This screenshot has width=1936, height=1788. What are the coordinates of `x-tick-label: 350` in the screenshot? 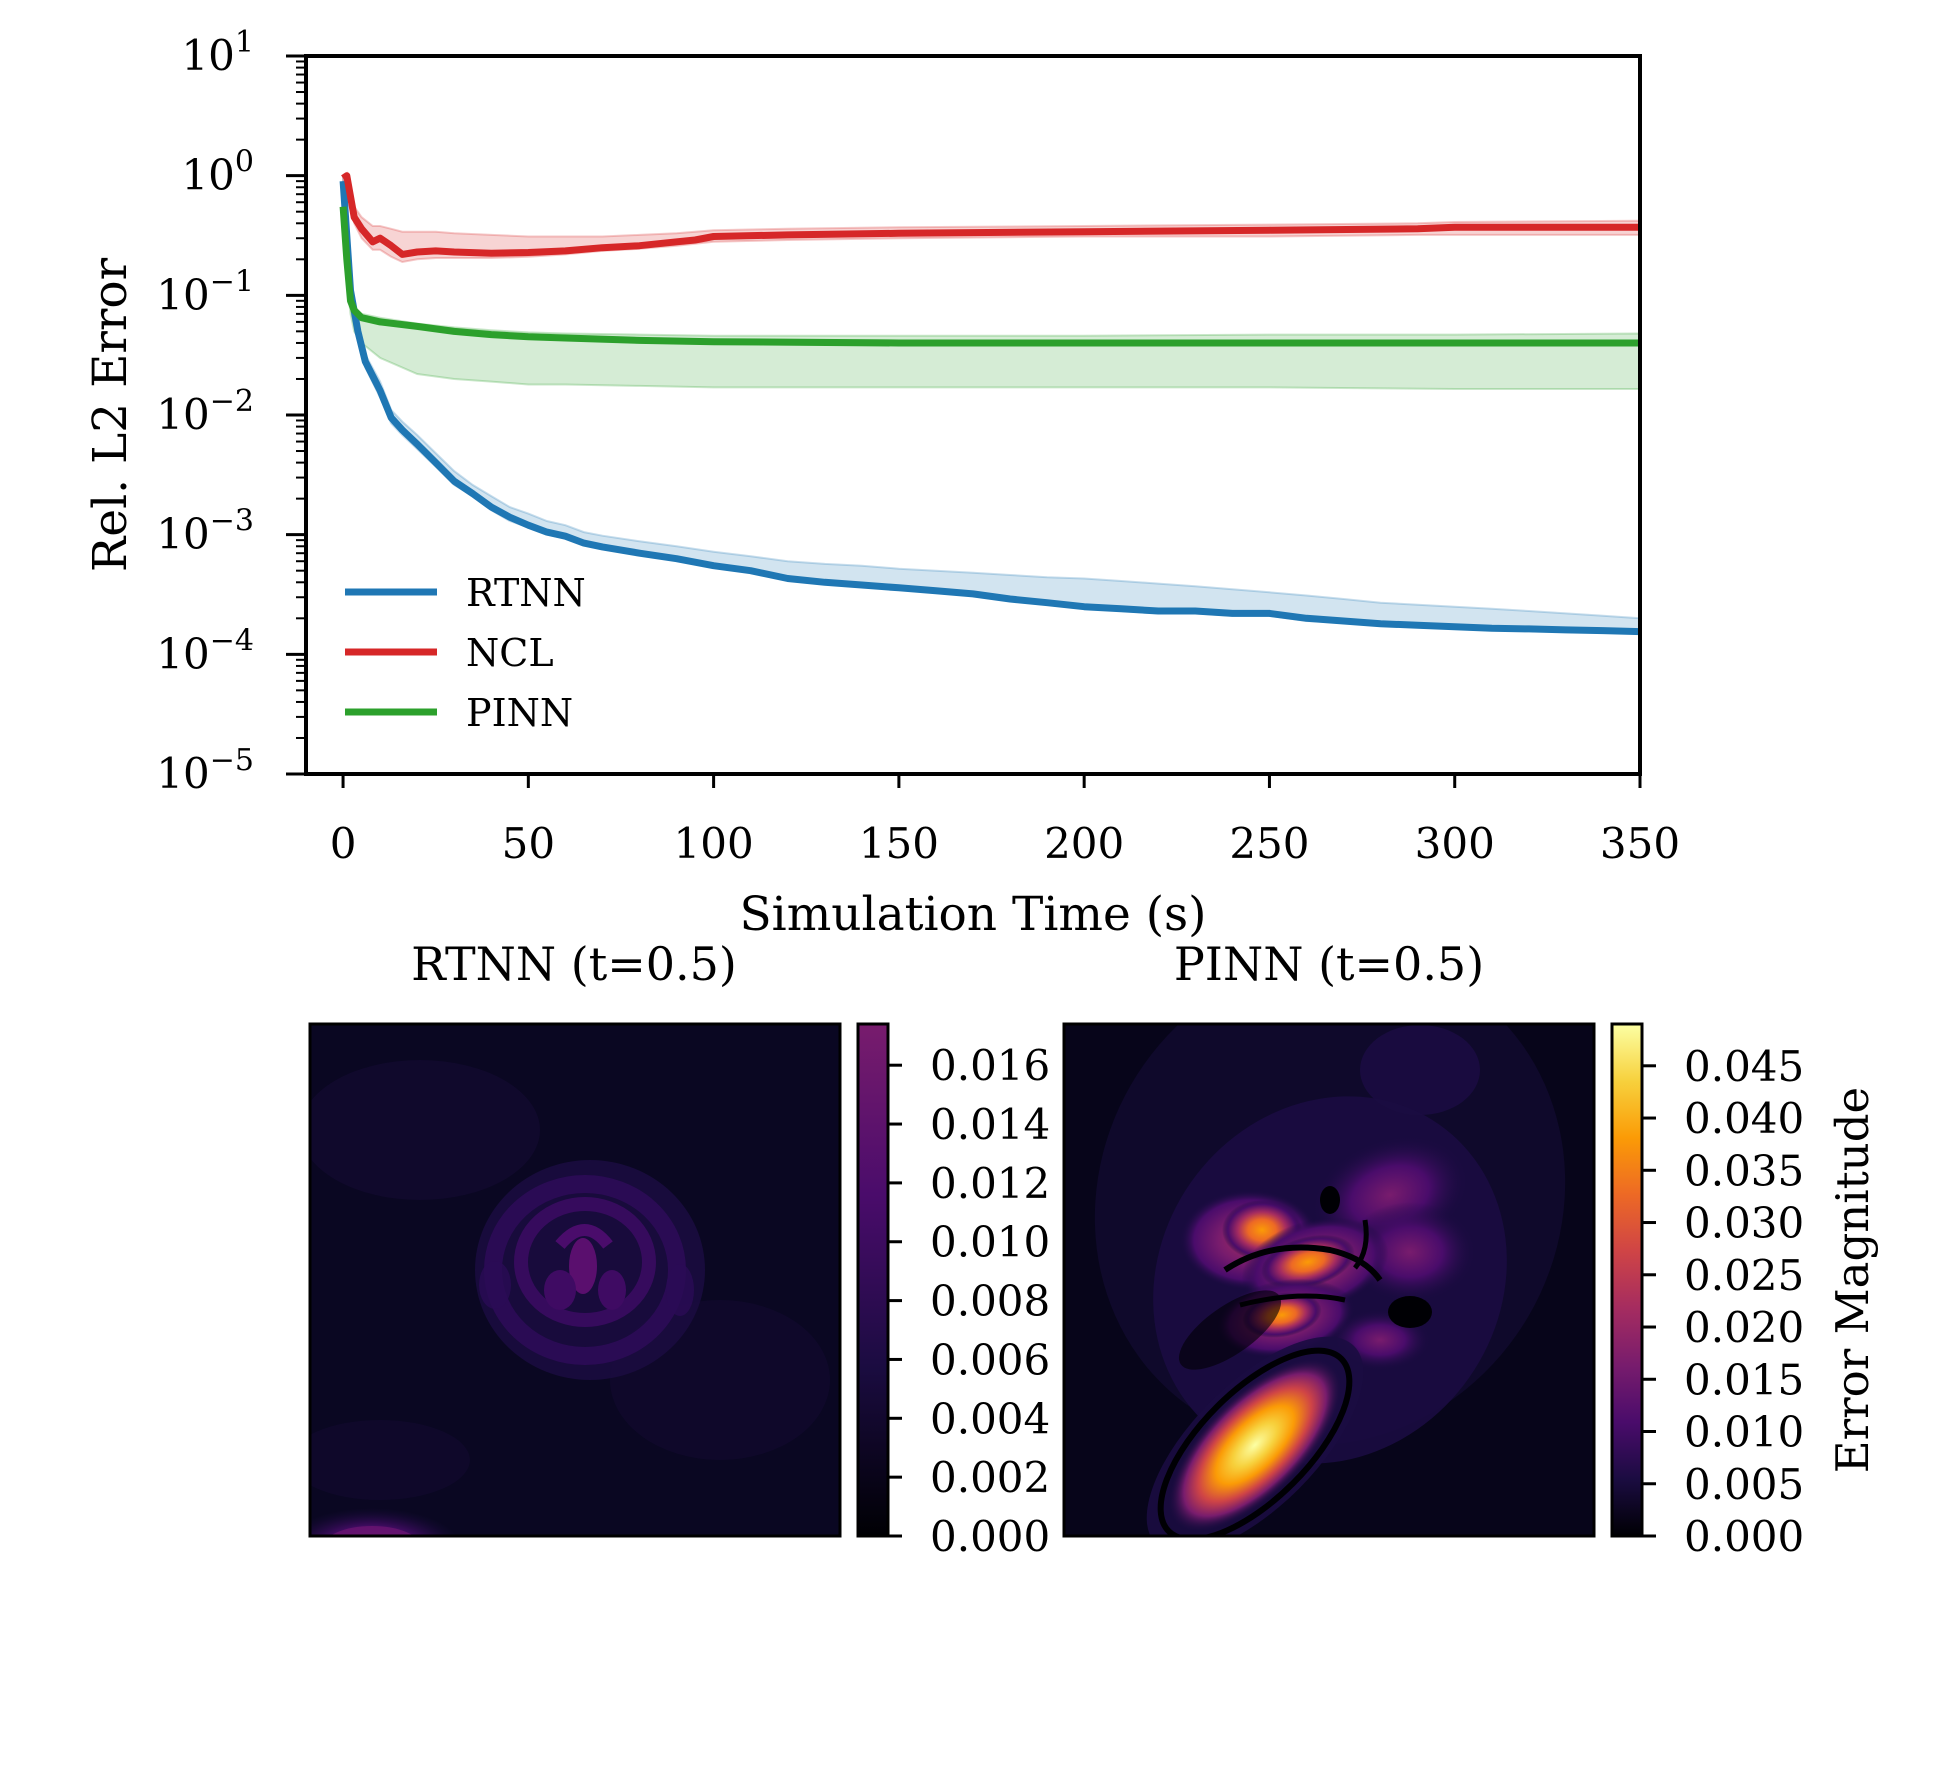 It's located at (1640, 843).